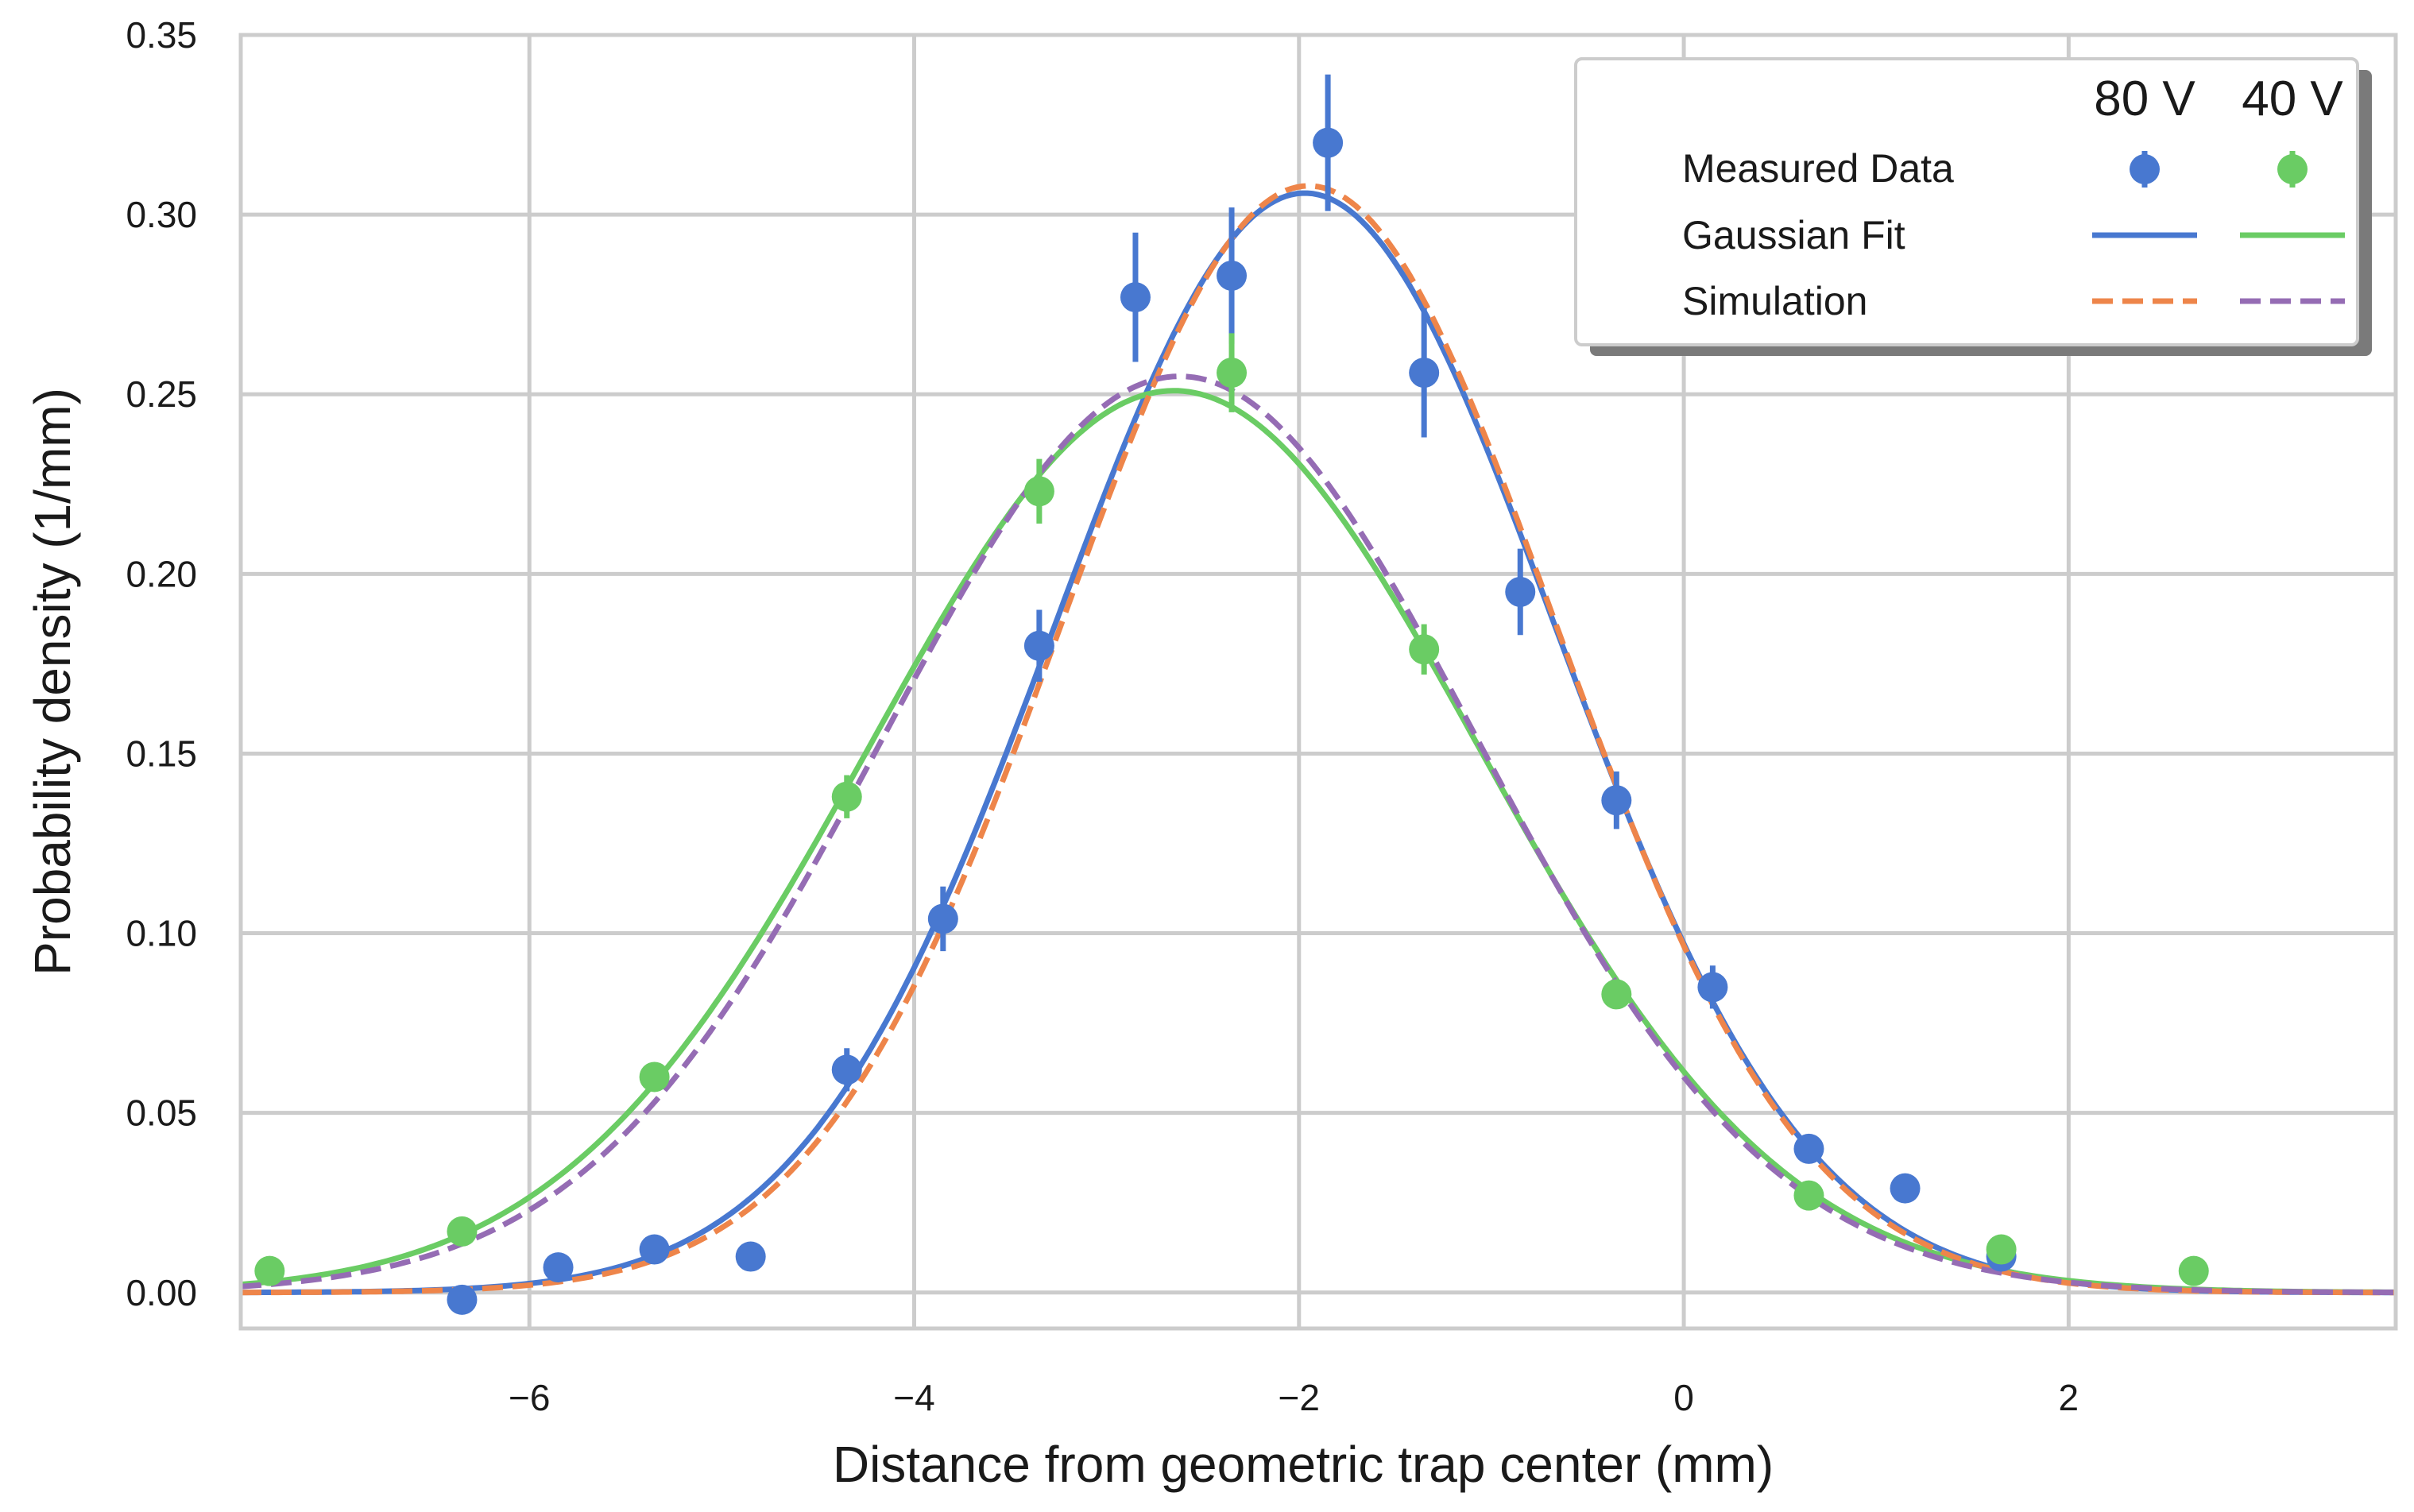 The image size is (2414, 1512). Describe the element at coordinates (1299, 1397) in the screenshot. I see `x-tick-label: −2` at that location.